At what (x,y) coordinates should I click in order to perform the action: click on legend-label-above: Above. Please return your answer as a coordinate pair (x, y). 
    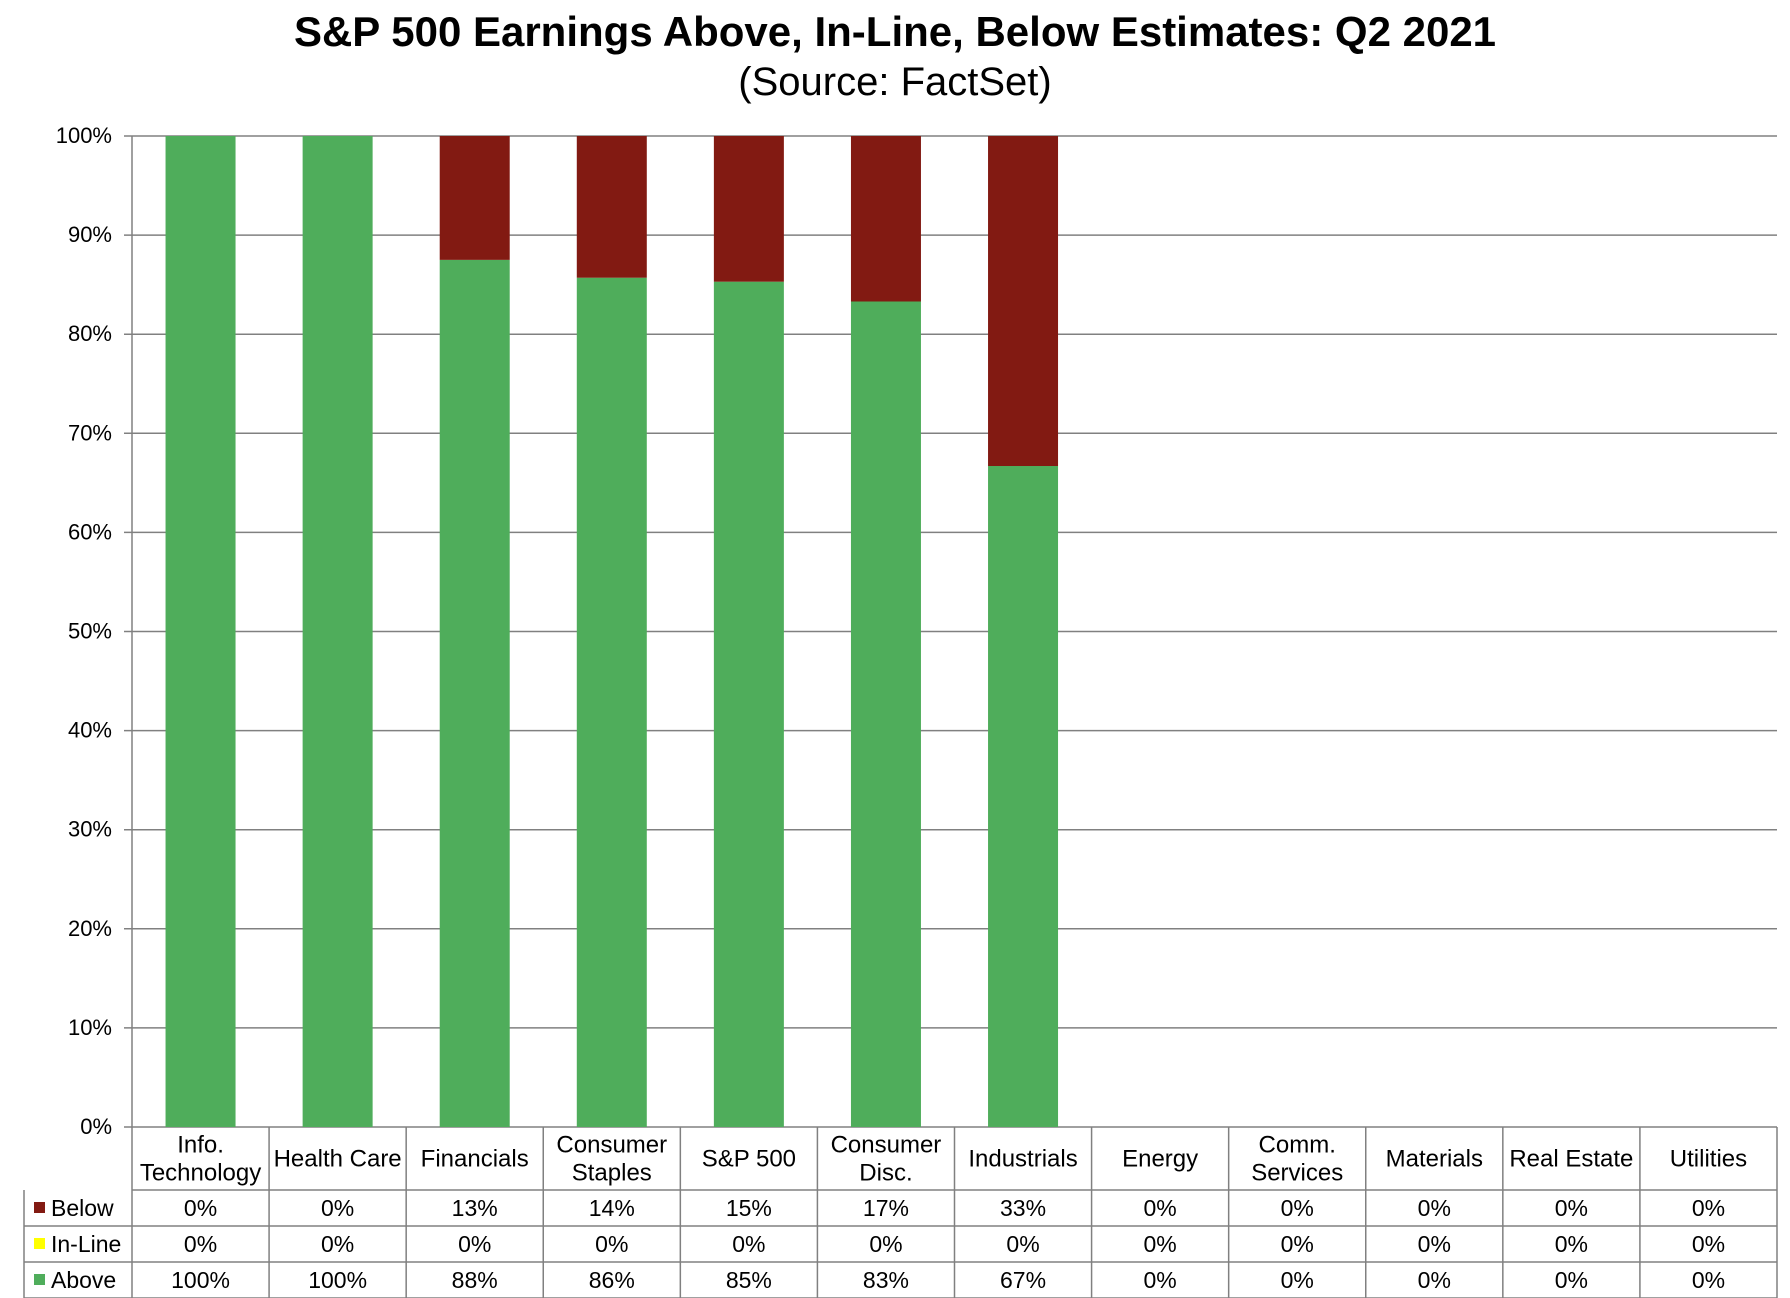
    Looking at the image, I should click on (83, 1280).